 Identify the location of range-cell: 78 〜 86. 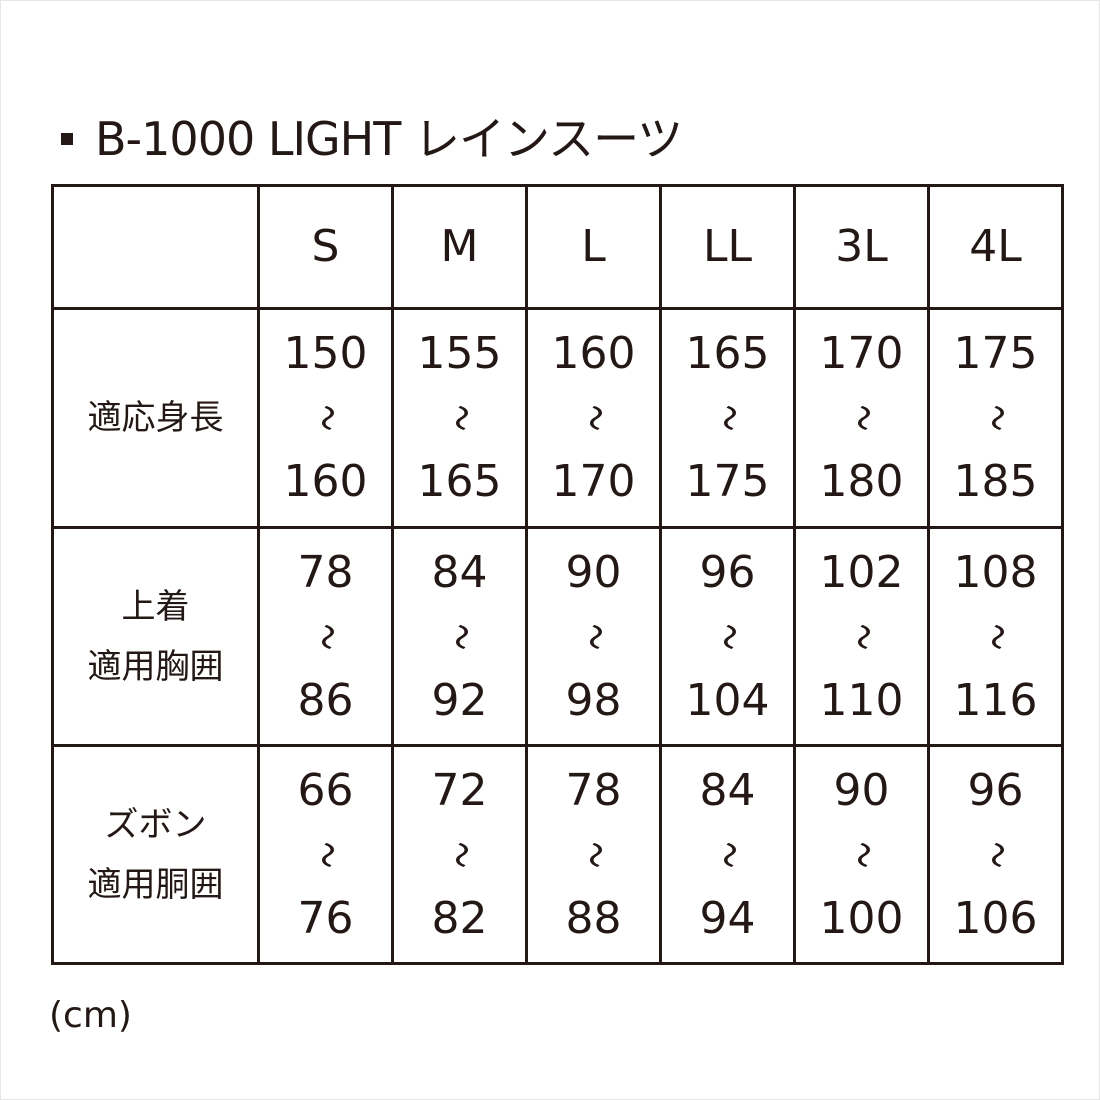
(325, 636).